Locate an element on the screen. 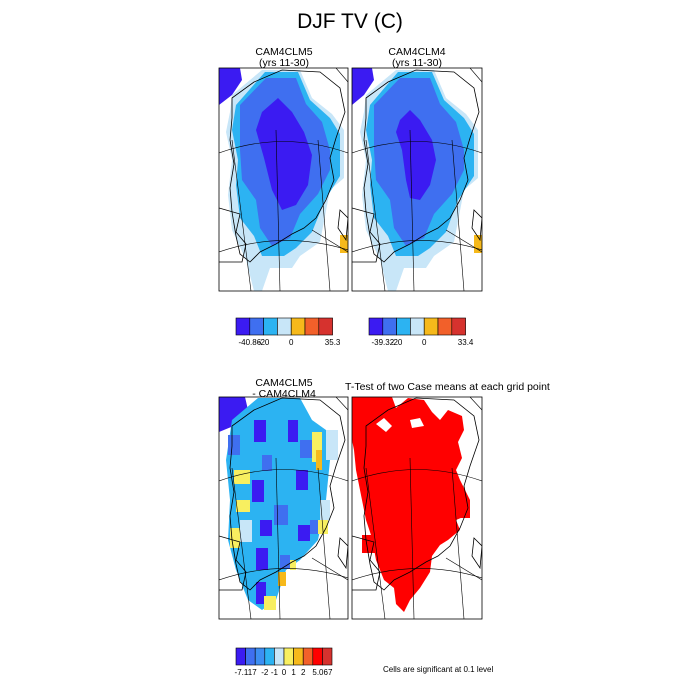 The height and width of the screenshot is (700, 700). panel-4-frame is located at coordinates (417, 508).